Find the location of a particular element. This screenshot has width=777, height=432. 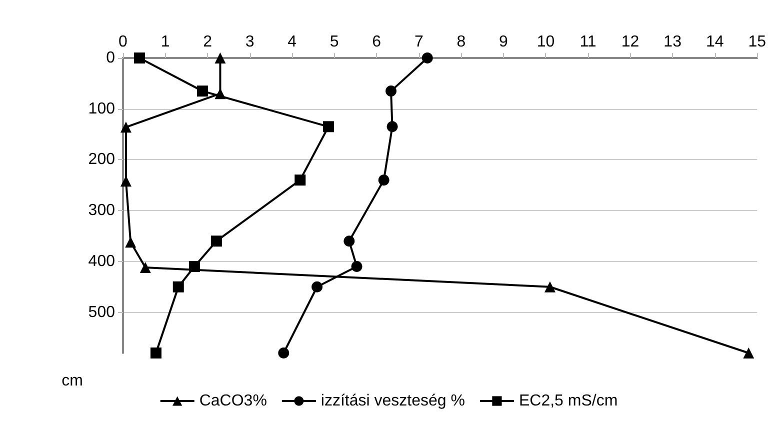

x-tick-label: 7 is located at coordinates (419, 42).